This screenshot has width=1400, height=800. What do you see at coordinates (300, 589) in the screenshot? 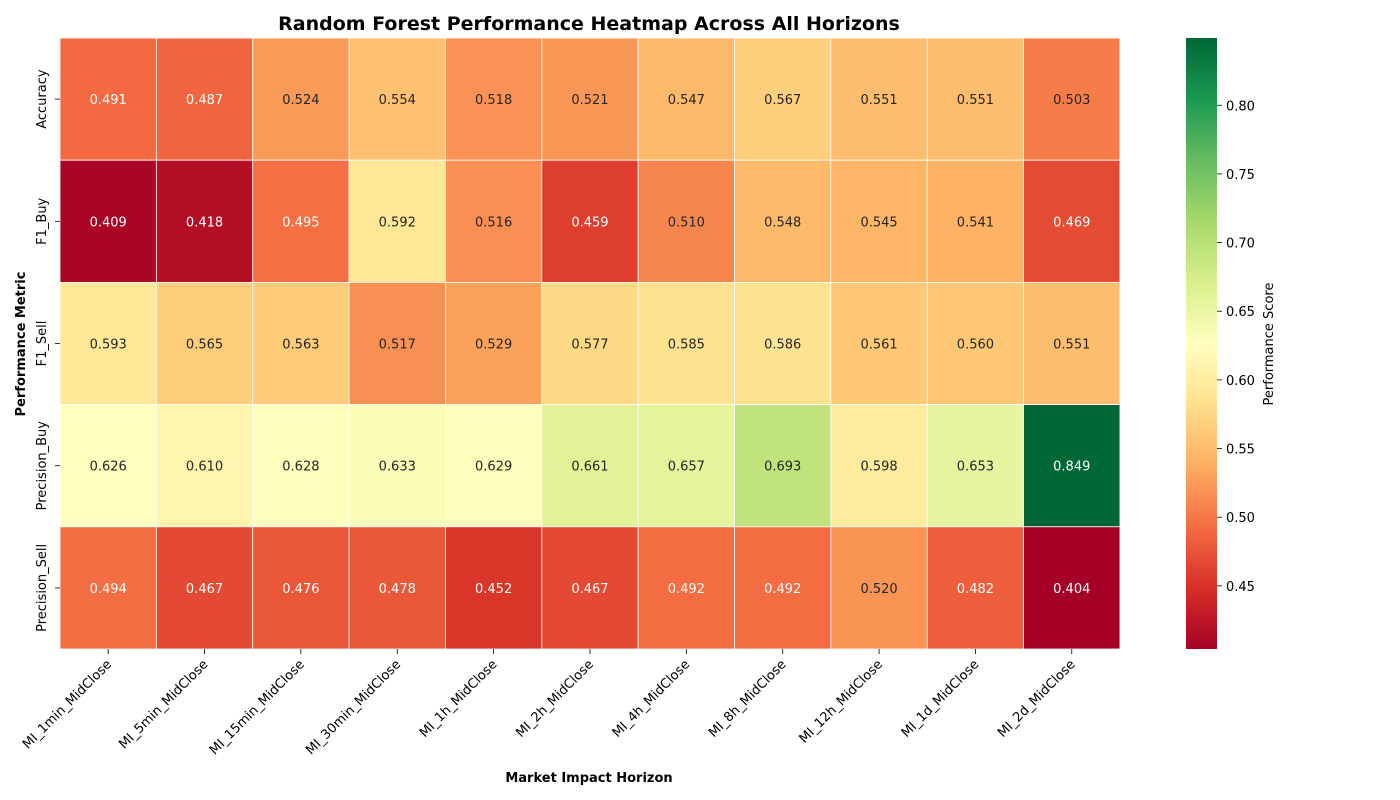
I see `cell-value-label: 0.476` at bounding box center [300, 589].